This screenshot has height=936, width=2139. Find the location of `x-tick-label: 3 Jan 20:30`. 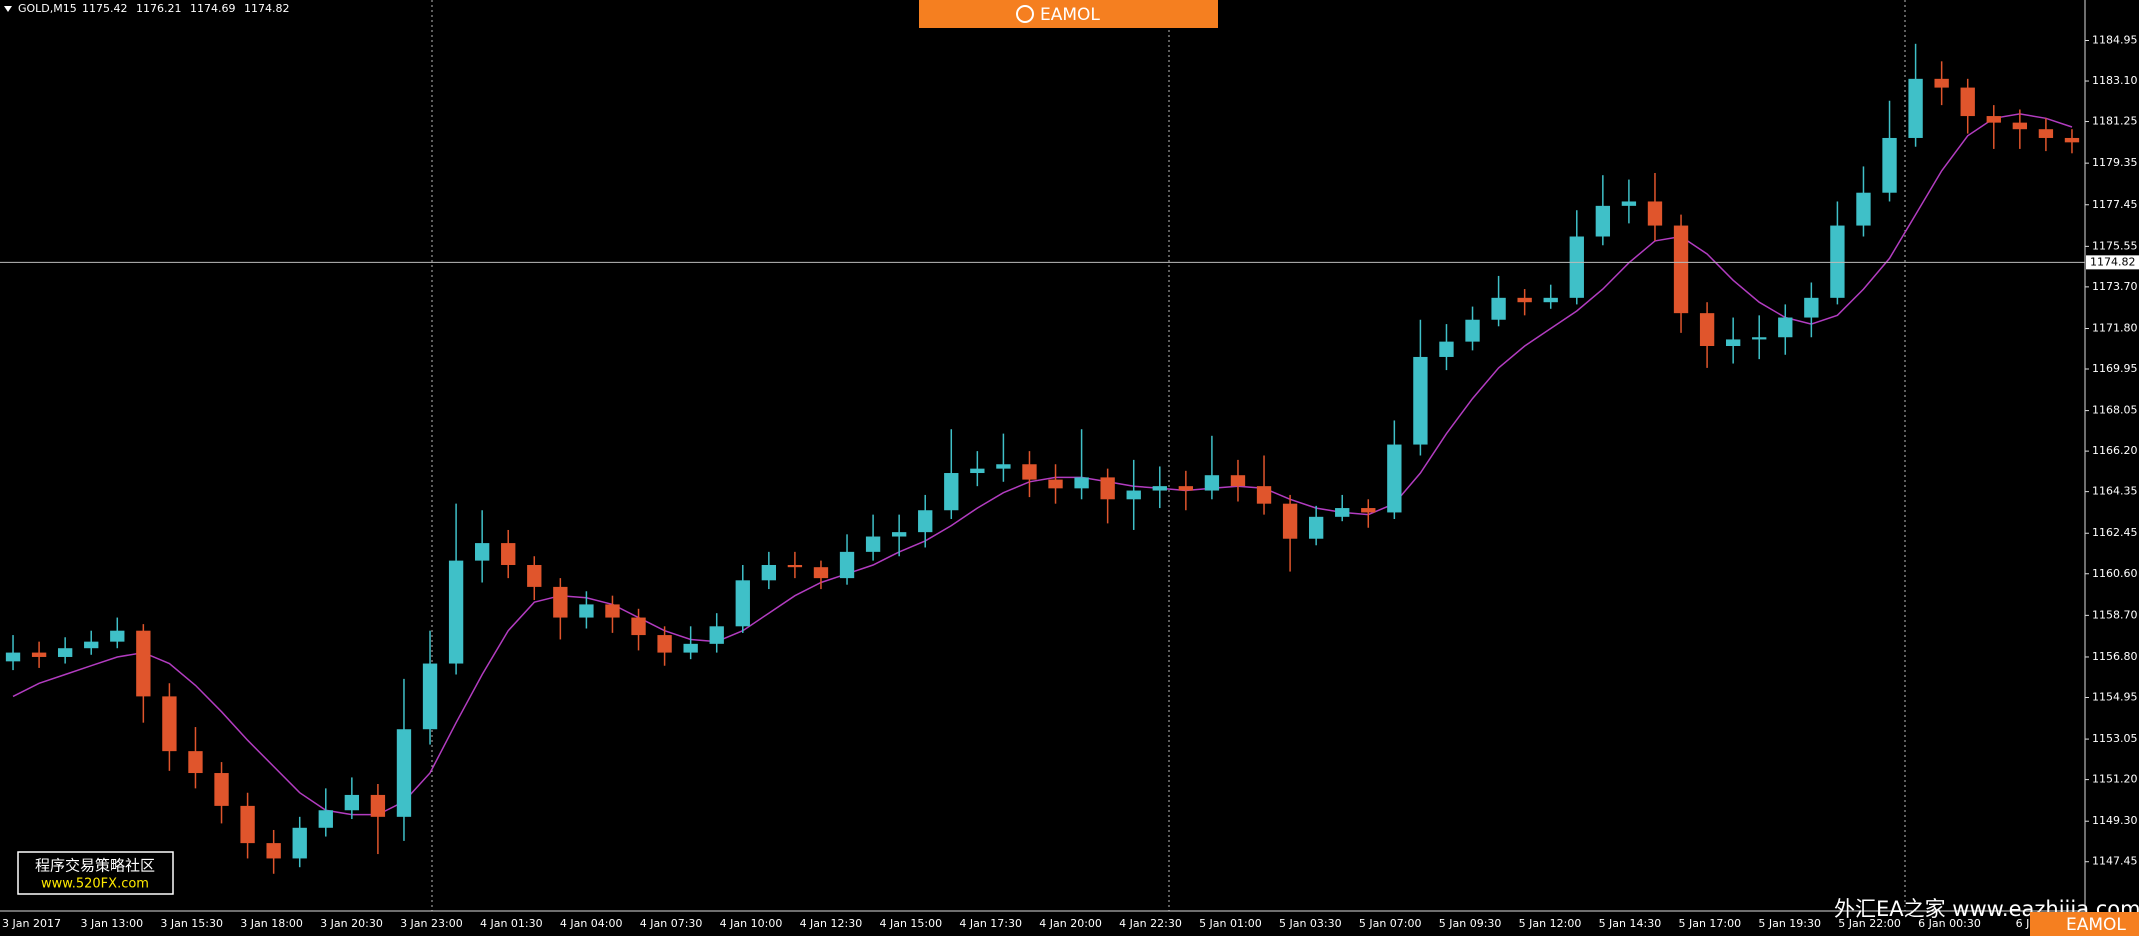

x-tick-label: 3 Jan 20:30 is located at coordinates (351, 923).